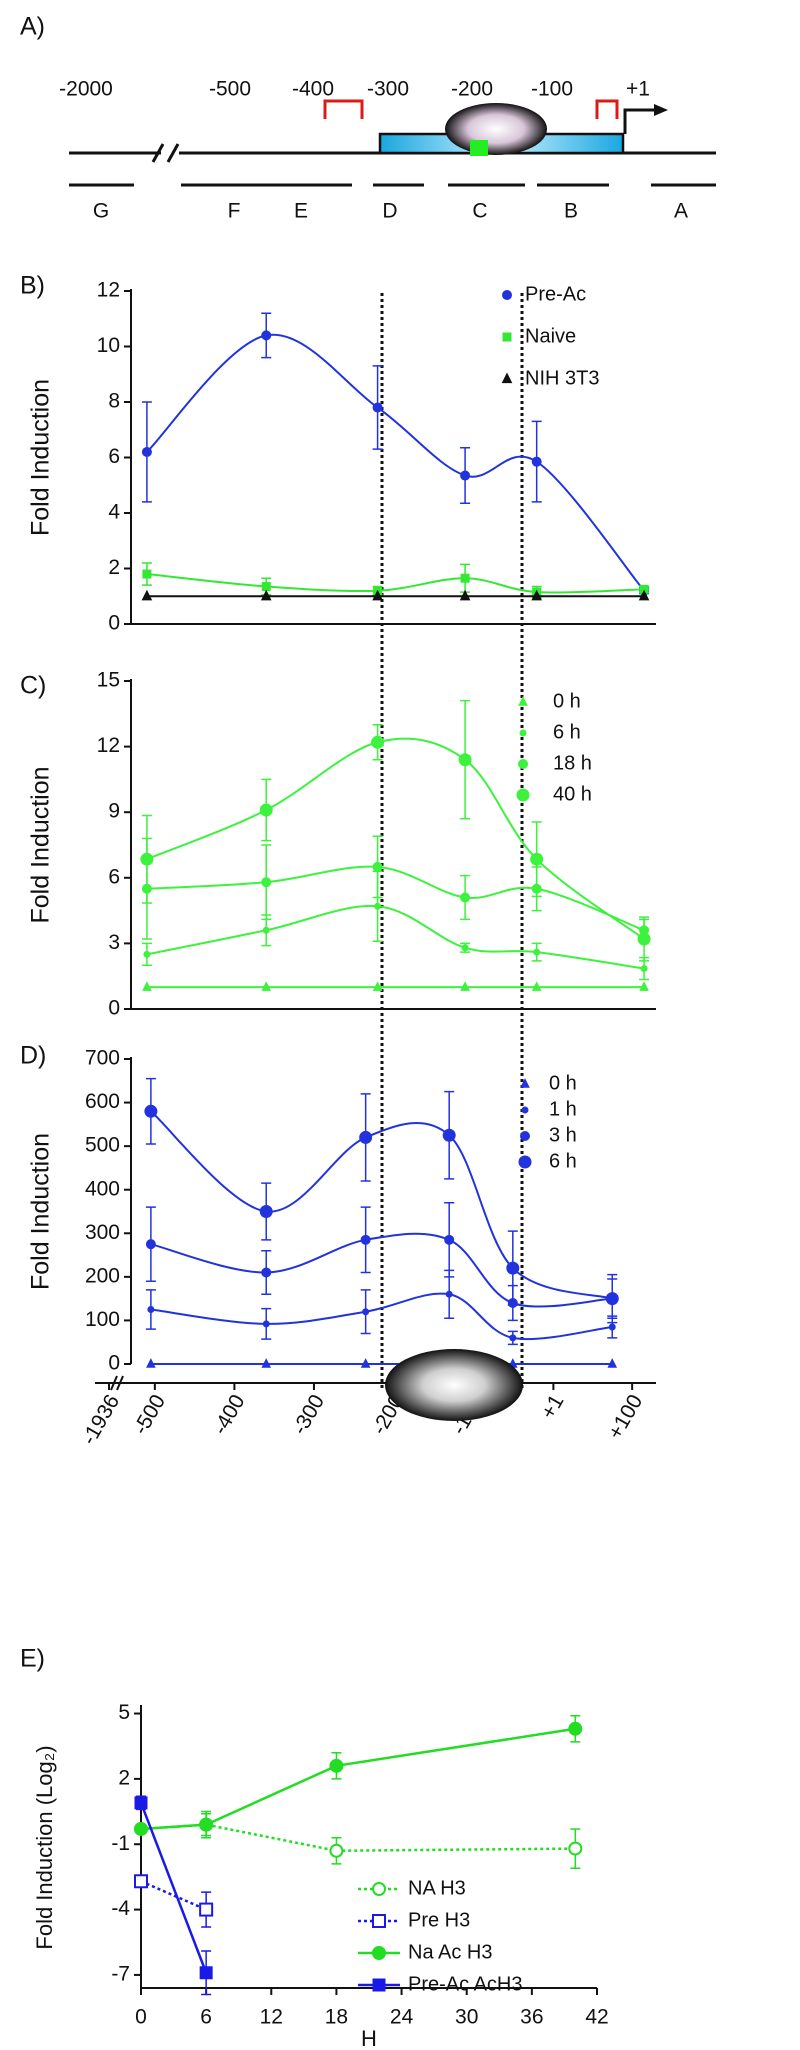 This screenshot has width=800, height=2050. Describe the element at coordinates (402, 2017) in the screenshot. I see `x-tick-label: 24` at that location.